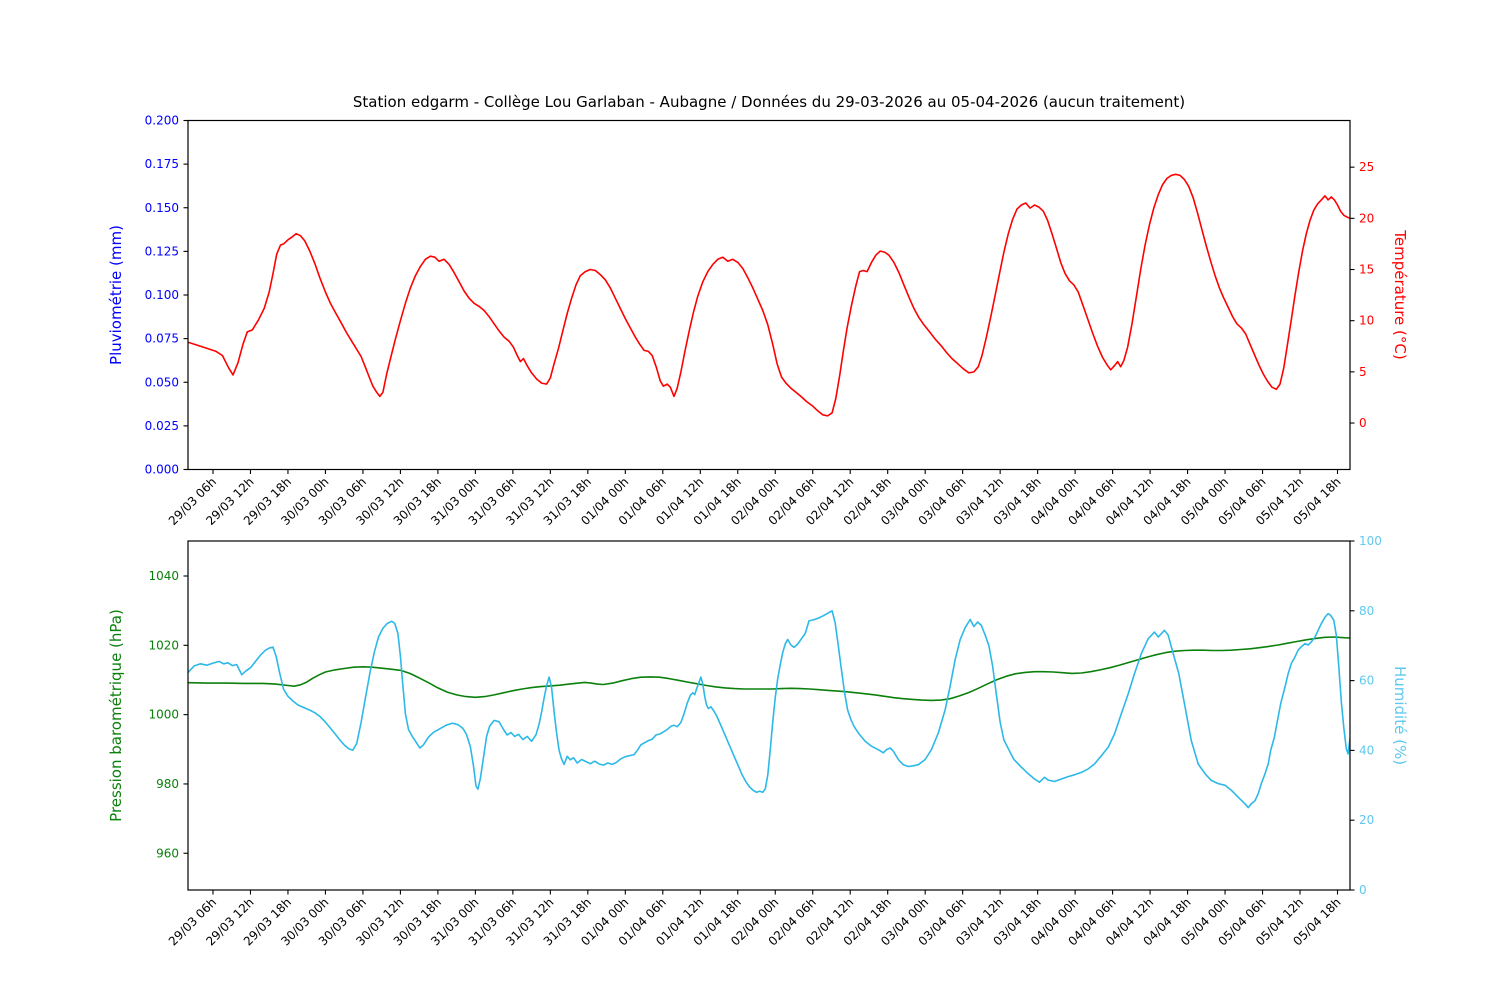 The image size is (1500, 1000). I want to click on y-tick-label: 1040, so click(163, 576).